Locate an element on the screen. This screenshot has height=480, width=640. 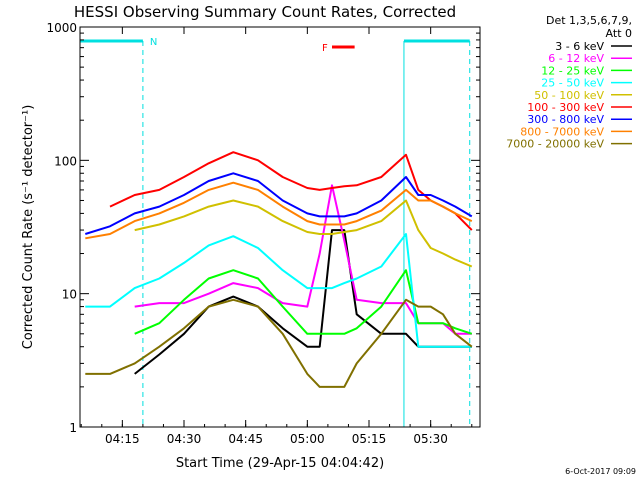
legend-label-4: 50 - 100 keV is located at coordinates (569, 95).